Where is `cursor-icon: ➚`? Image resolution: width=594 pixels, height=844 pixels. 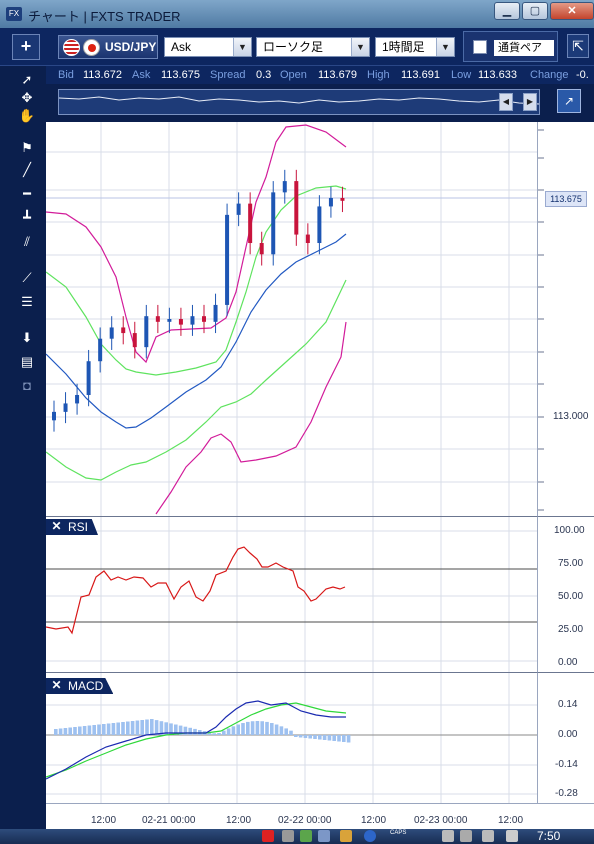
cursor-icon: ➚ is located at coordinates (27, 79).